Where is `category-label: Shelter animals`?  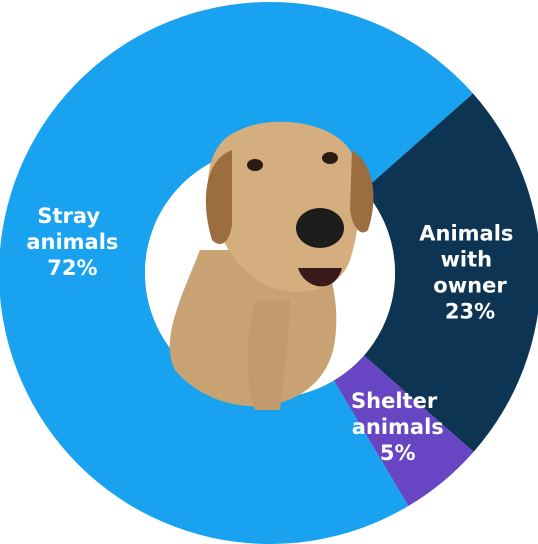 category-label: Shelter animals is located at coordinates (397, 414).